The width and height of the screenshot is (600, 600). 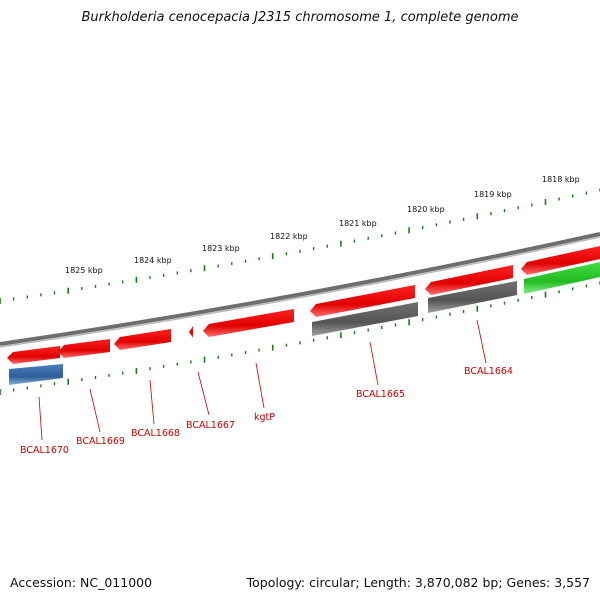 I want to click on scale-label-1824: 1824 kbp, so click(x=153, y=260).